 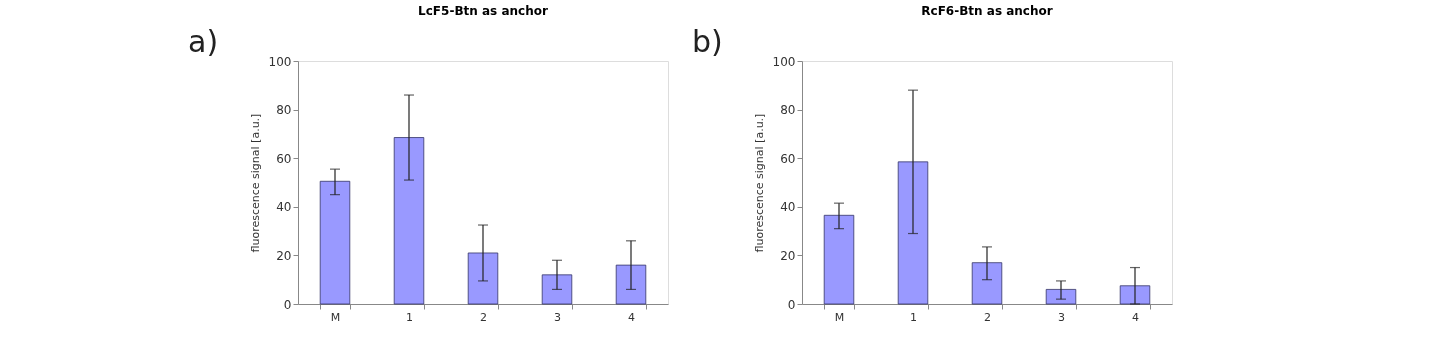 I want to click on text: b), so click(x=707, y=41).